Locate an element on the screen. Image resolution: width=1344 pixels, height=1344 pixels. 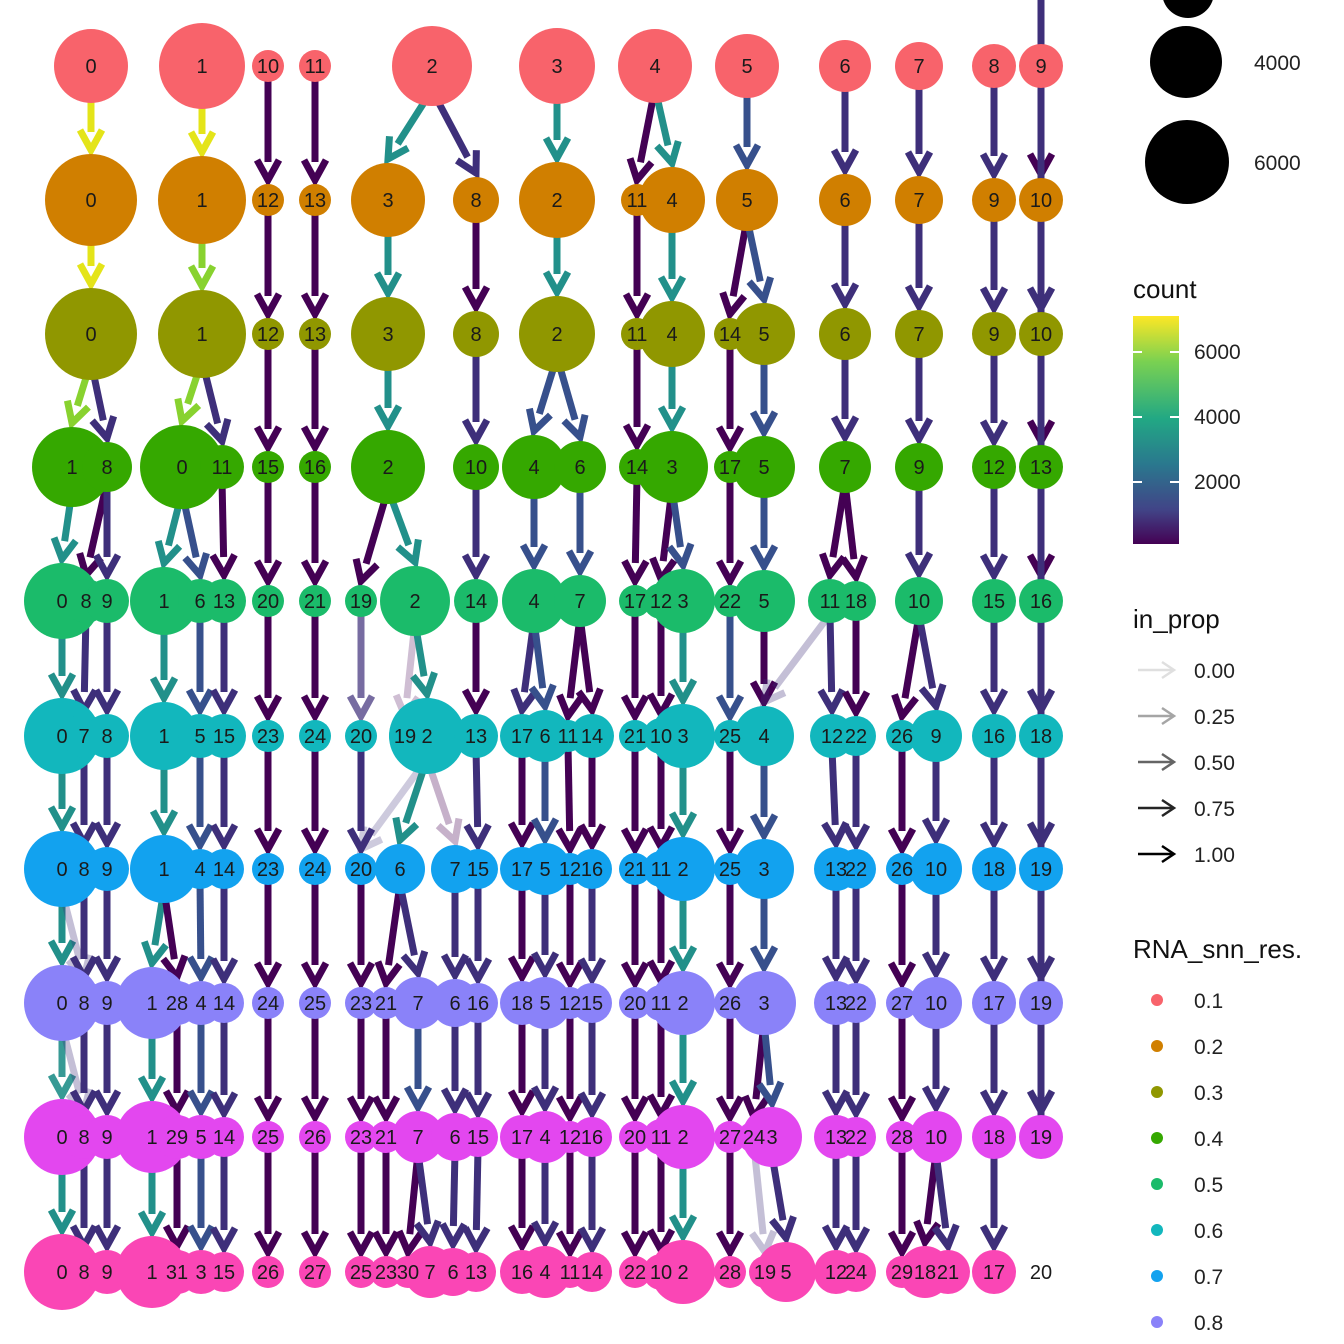
edge-5-3-head is located at coordinates (164, 824).